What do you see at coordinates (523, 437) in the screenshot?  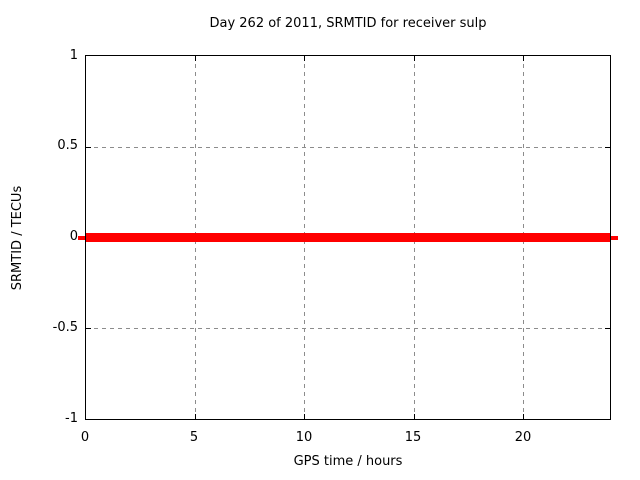 I see `x-tick-label: 20` at bounding box center [523, 437].